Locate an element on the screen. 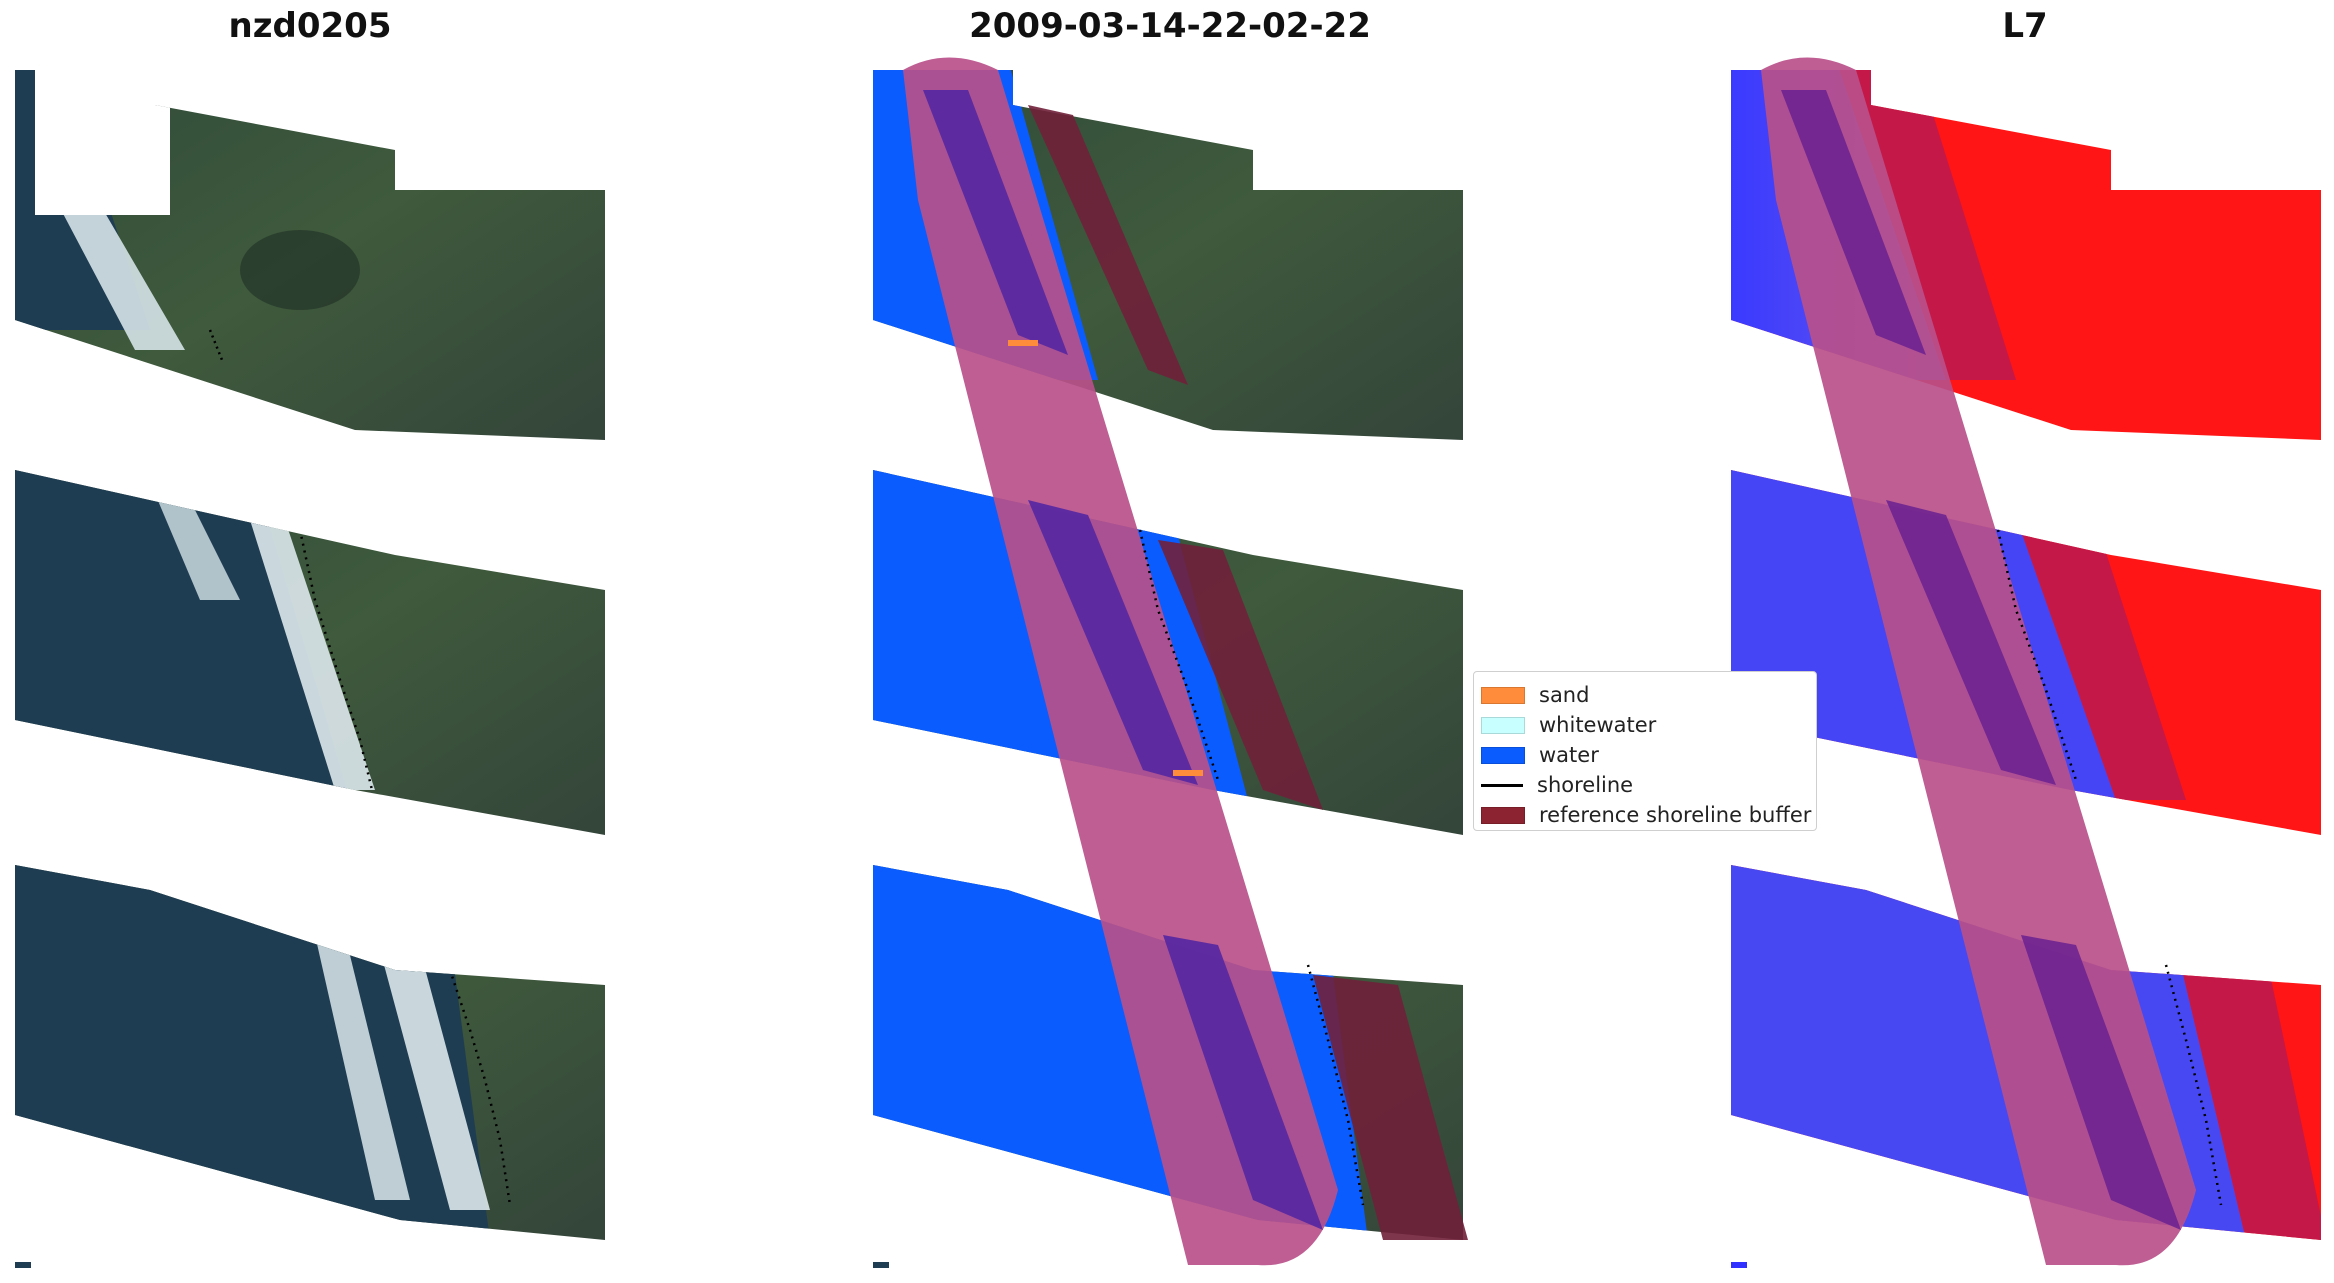 This screenshot has height=1283, width=2334. legend-label: whitewater is located at coordinates (1598, 725).